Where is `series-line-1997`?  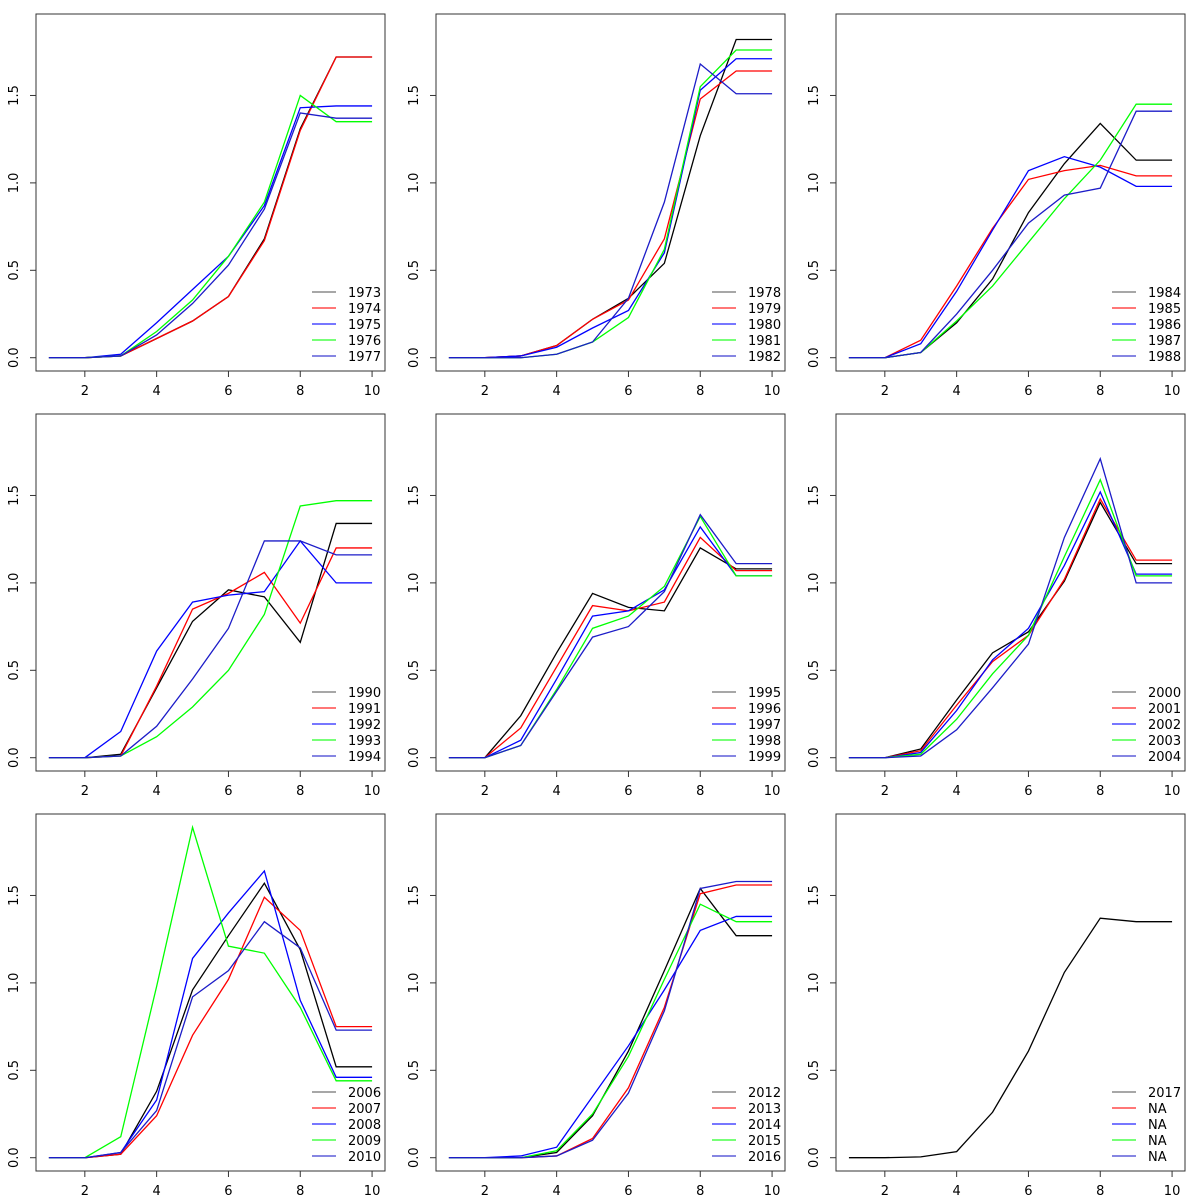 series-line-1997 is located at coordinates (610, 642).